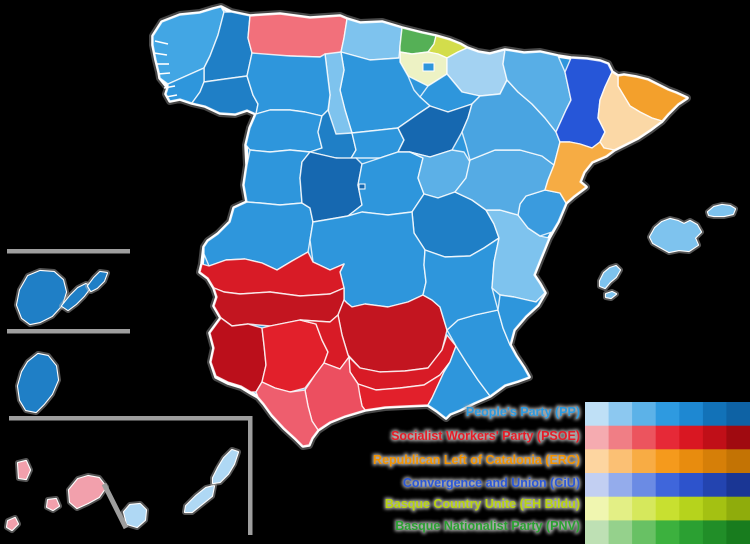  I want to click on svg-text: People's Party (PP), so click(523, 412).